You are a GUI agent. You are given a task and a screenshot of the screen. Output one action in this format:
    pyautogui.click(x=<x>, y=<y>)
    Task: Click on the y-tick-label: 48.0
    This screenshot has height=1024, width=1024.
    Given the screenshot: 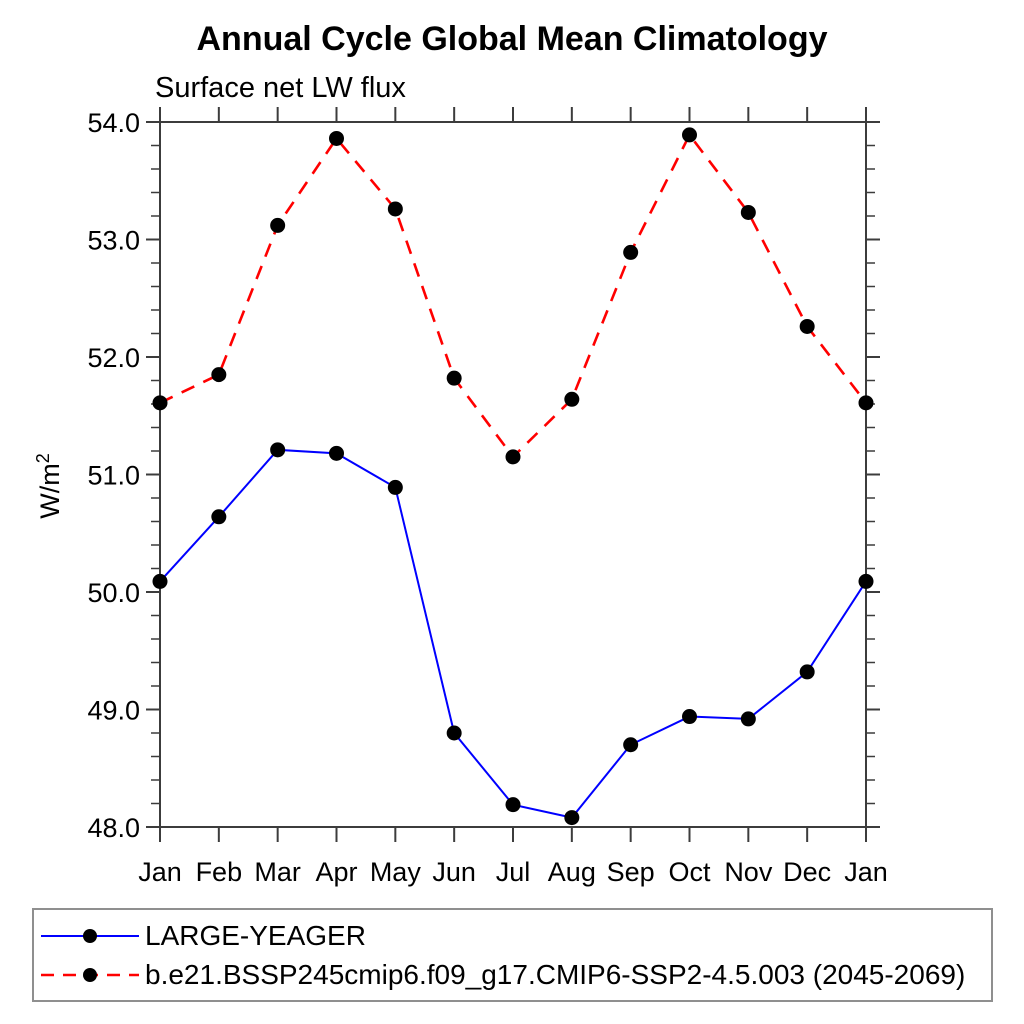 What is the action you would take?
    pyautogui.click(x=113, y=828)
    